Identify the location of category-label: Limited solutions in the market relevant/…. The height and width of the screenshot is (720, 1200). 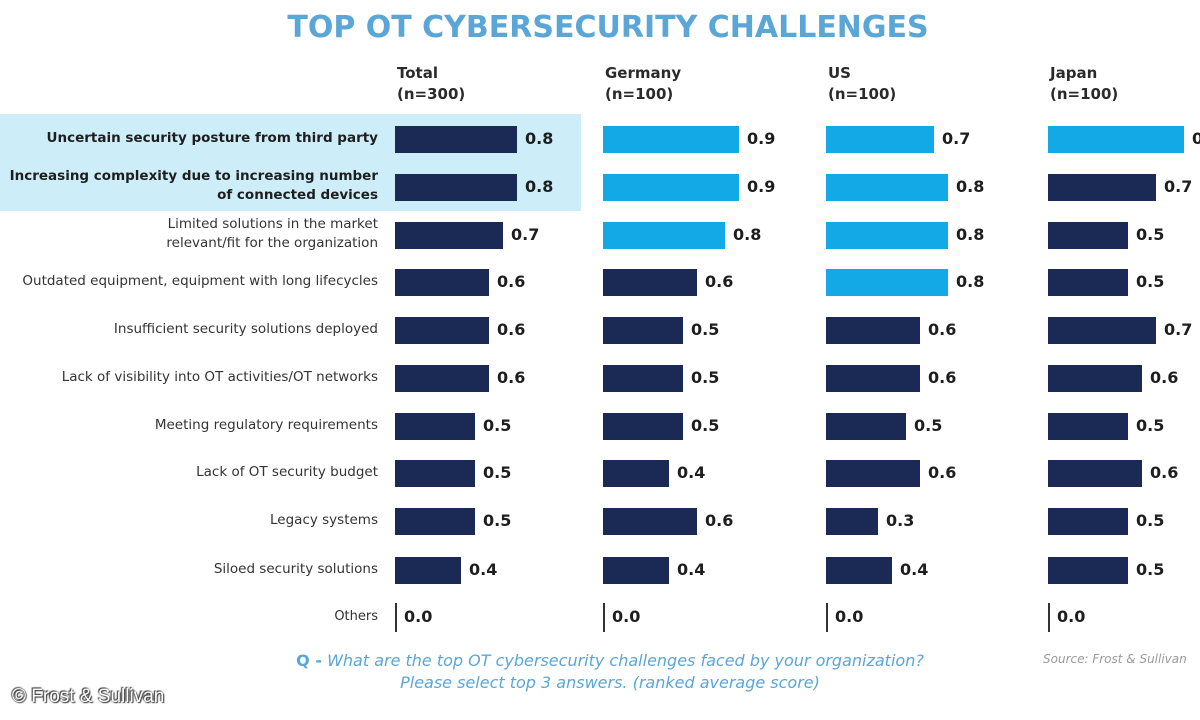
(272, 233).